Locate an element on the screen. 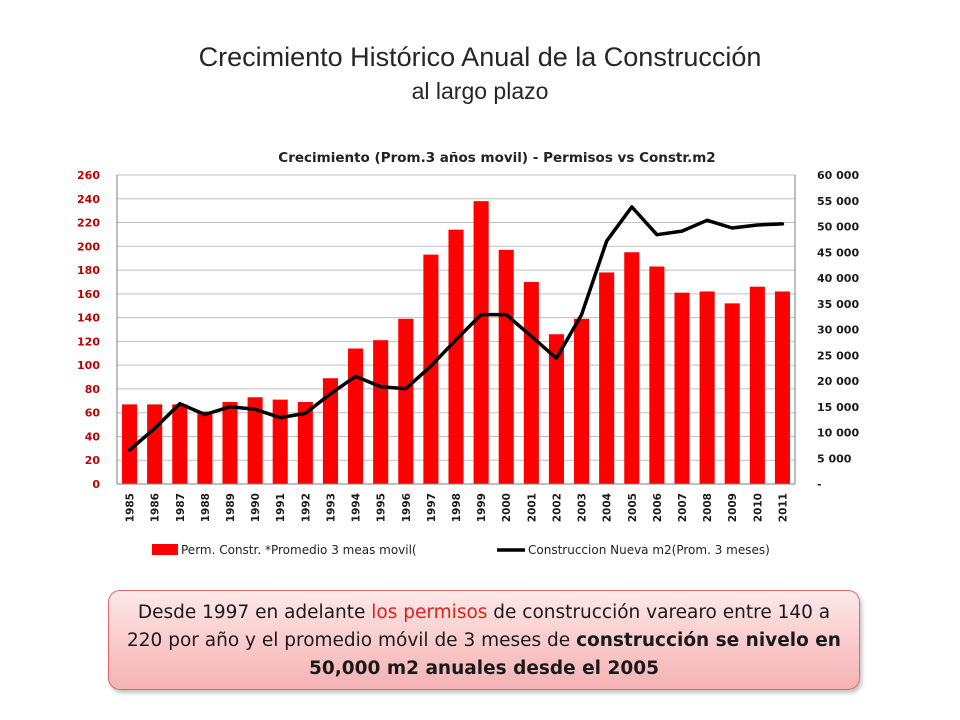  y-right-tick-label: 35 000 is located at coordinates (838, 304).